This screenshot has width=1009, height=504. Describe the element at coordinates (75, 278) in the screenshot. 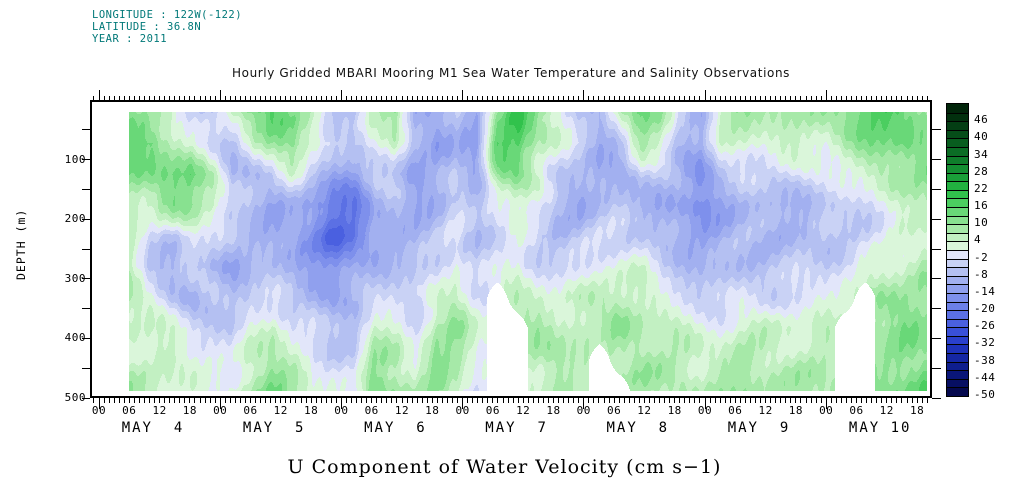

I see `depth-tick-label: 300` at that location.